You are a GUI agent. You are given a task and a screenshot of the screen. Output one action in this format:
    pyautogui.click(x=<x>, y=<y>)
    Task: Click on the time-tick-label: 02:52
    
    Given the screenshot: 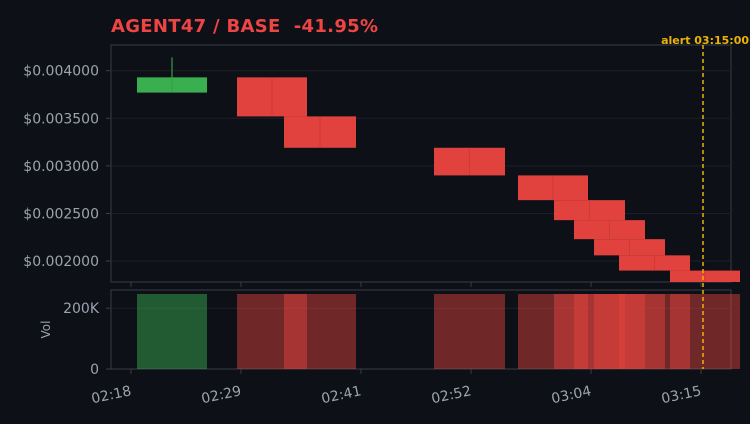 What is the action you would take?
    pyautogui.click(x=451, y=395)
    